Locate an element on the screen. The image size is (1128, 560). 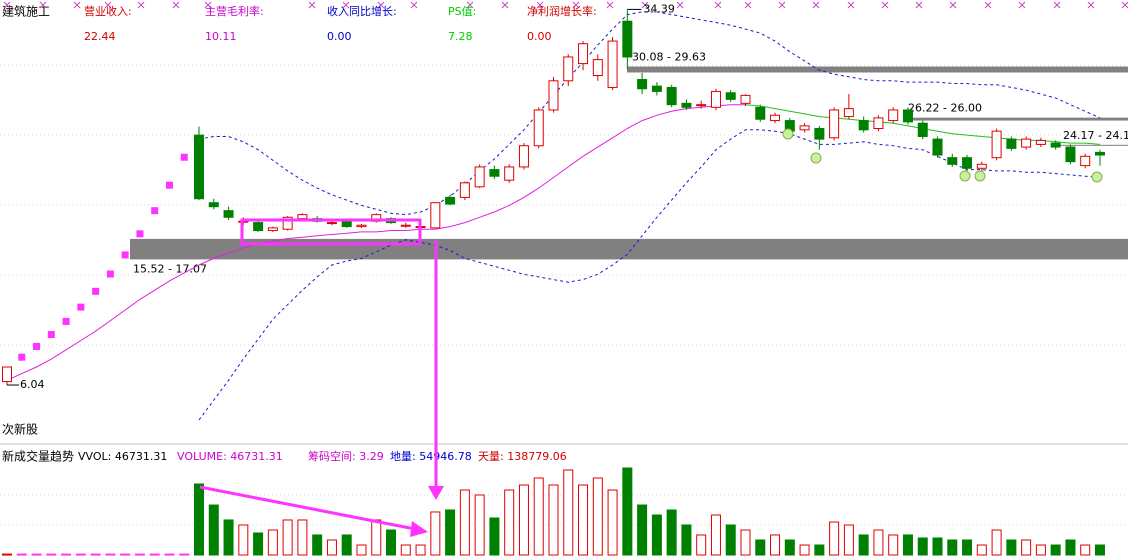
header-label: 收入同比增长: is located at coordinates (362, 11).